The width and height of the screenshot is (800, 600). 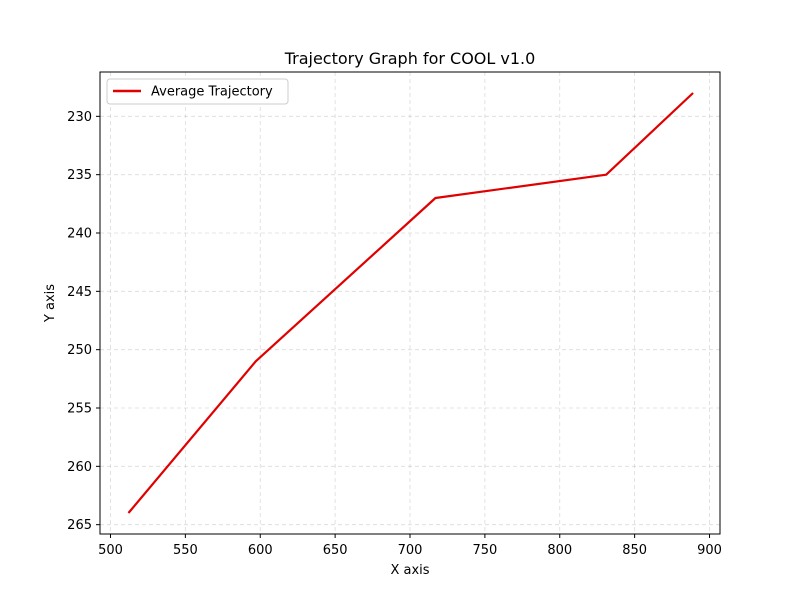 What do you see at coordinates (110, 550) in the screenshot?
I see `x-tick-label: 500` at bounding box center [110, 550].